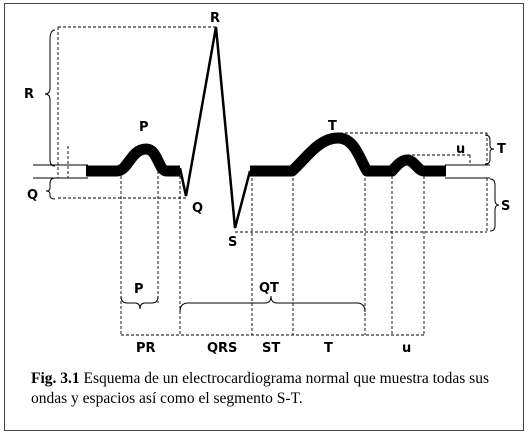  I want to click on label-wave-r: R, so click(215, 18).